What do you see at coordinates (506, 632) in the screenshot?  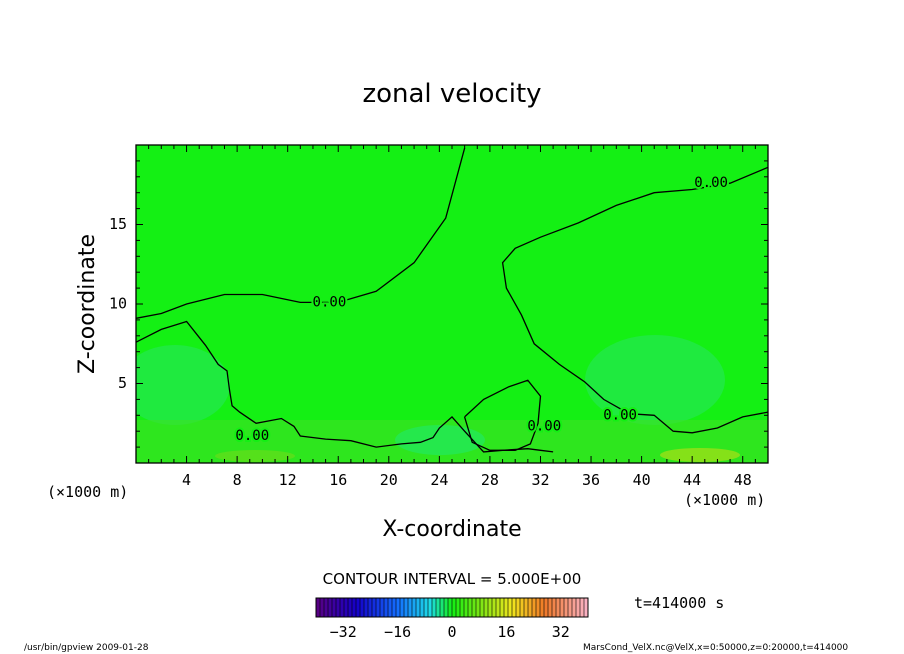 I see `colorbar-tick-label: 16` at bounding box center [506, 632].